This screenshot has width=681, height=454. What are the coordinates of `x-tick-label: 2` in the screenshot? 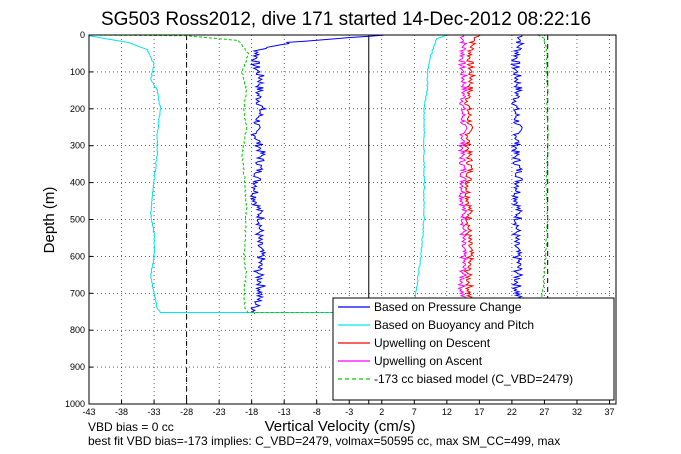 It's located at (381, 412).